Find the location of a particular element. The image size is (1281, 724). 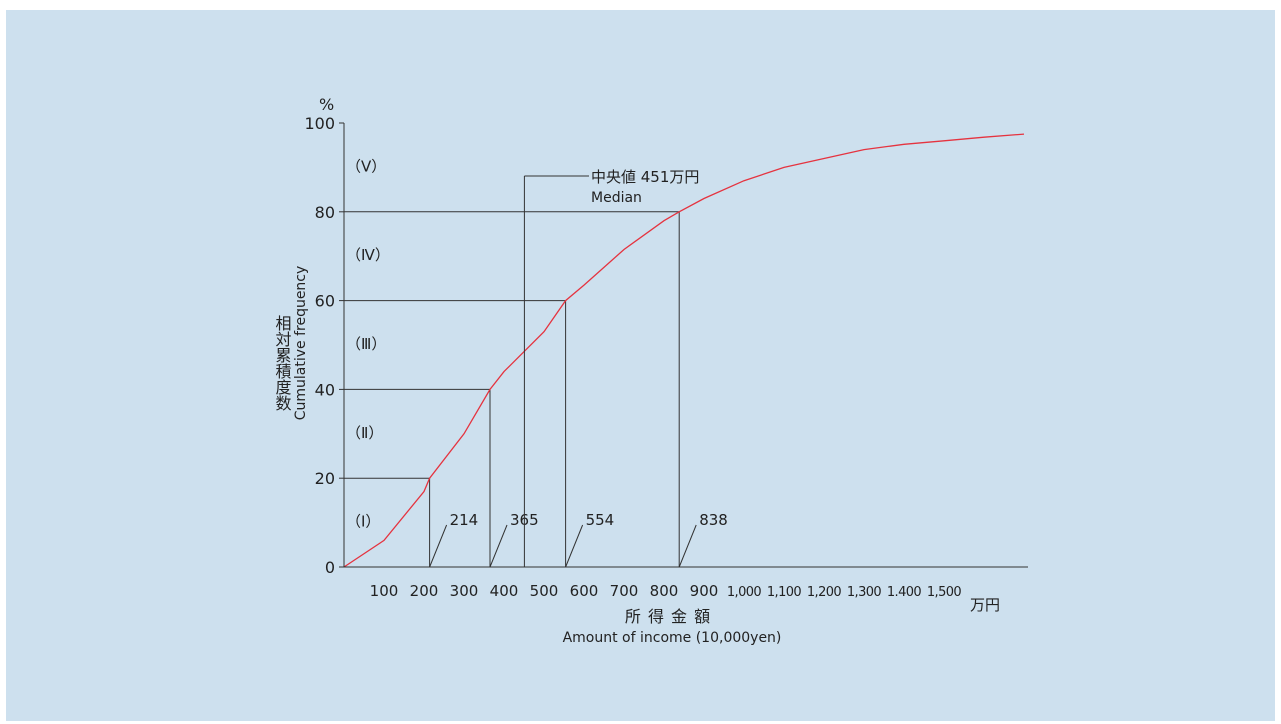

quintile-labels: （Ⅰ） （Ⅱ） （Ⅲ） （Ⅳ） （Ⅴ） is located at coordinates (368, 343).